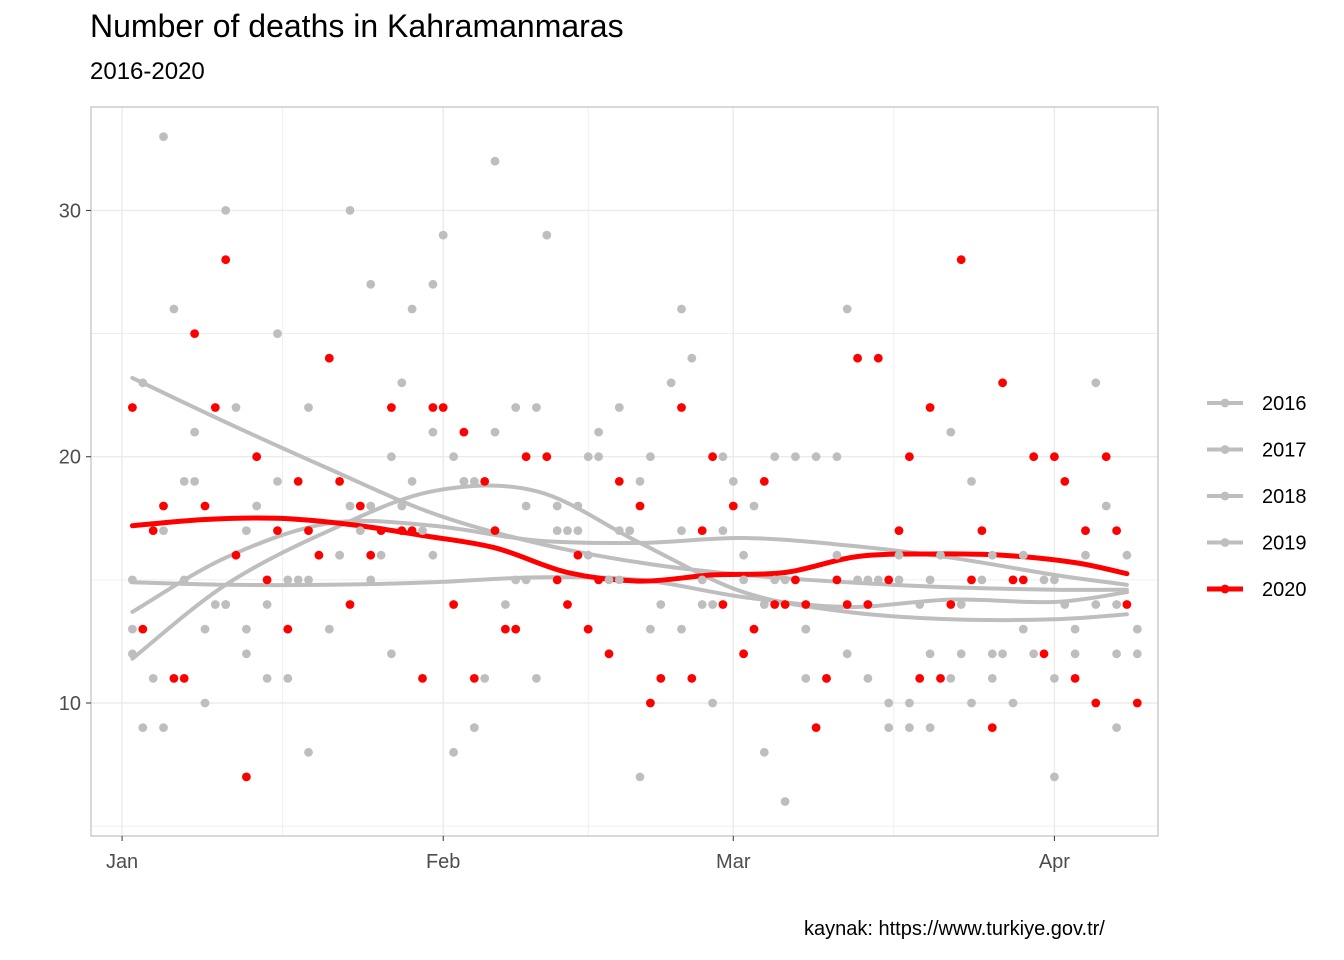 This screenshot has height=960, width=1344. Describe the element at coordinates (357, 26) in the screenshot. I see `chart-title: Number of deaths in Kahramanmaras` at that location.